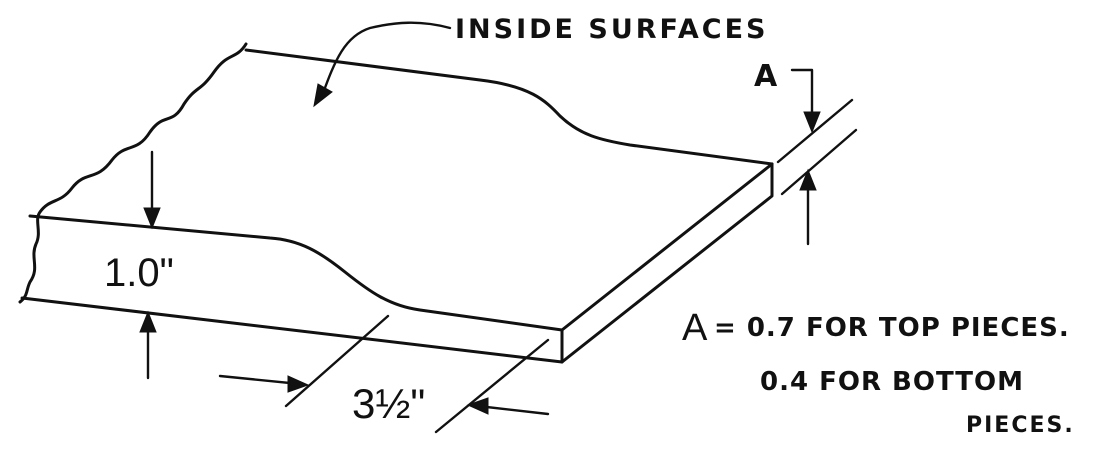 The image size is (1108, 452). What do you see at coordinates (477, 406) in the screenshot?
I see `width-arrowhead-right` at bounding box center [477, 406].